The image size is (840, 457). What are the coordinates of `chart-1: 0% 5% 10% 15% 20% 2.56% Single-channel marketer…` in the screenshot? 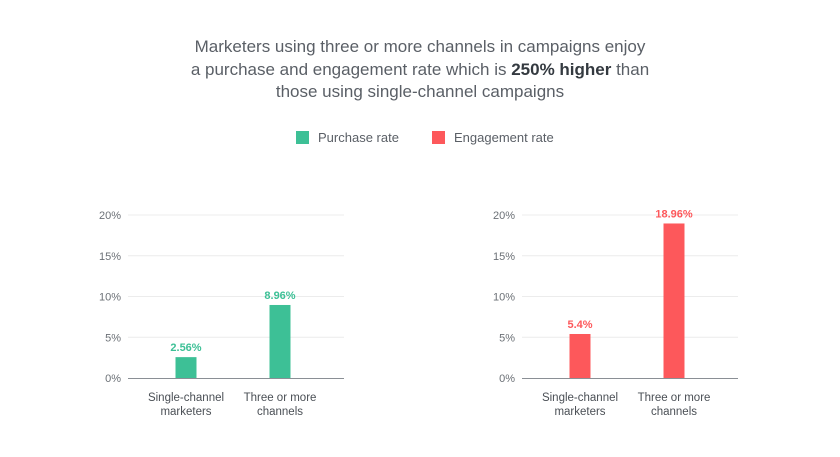 It's located at (221, 314).